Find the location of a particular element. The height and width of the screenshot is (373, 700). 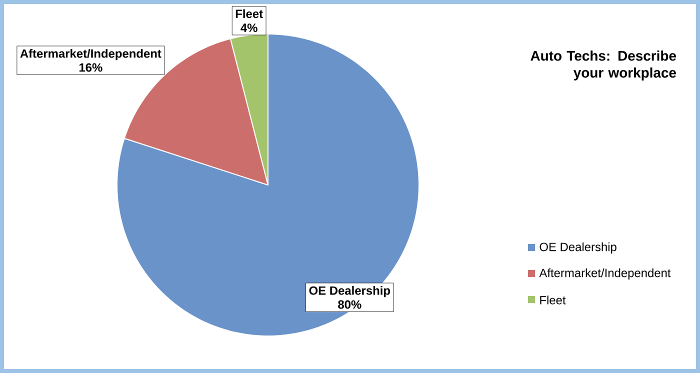

data-label: 80% is located at coordinates (350, 304).